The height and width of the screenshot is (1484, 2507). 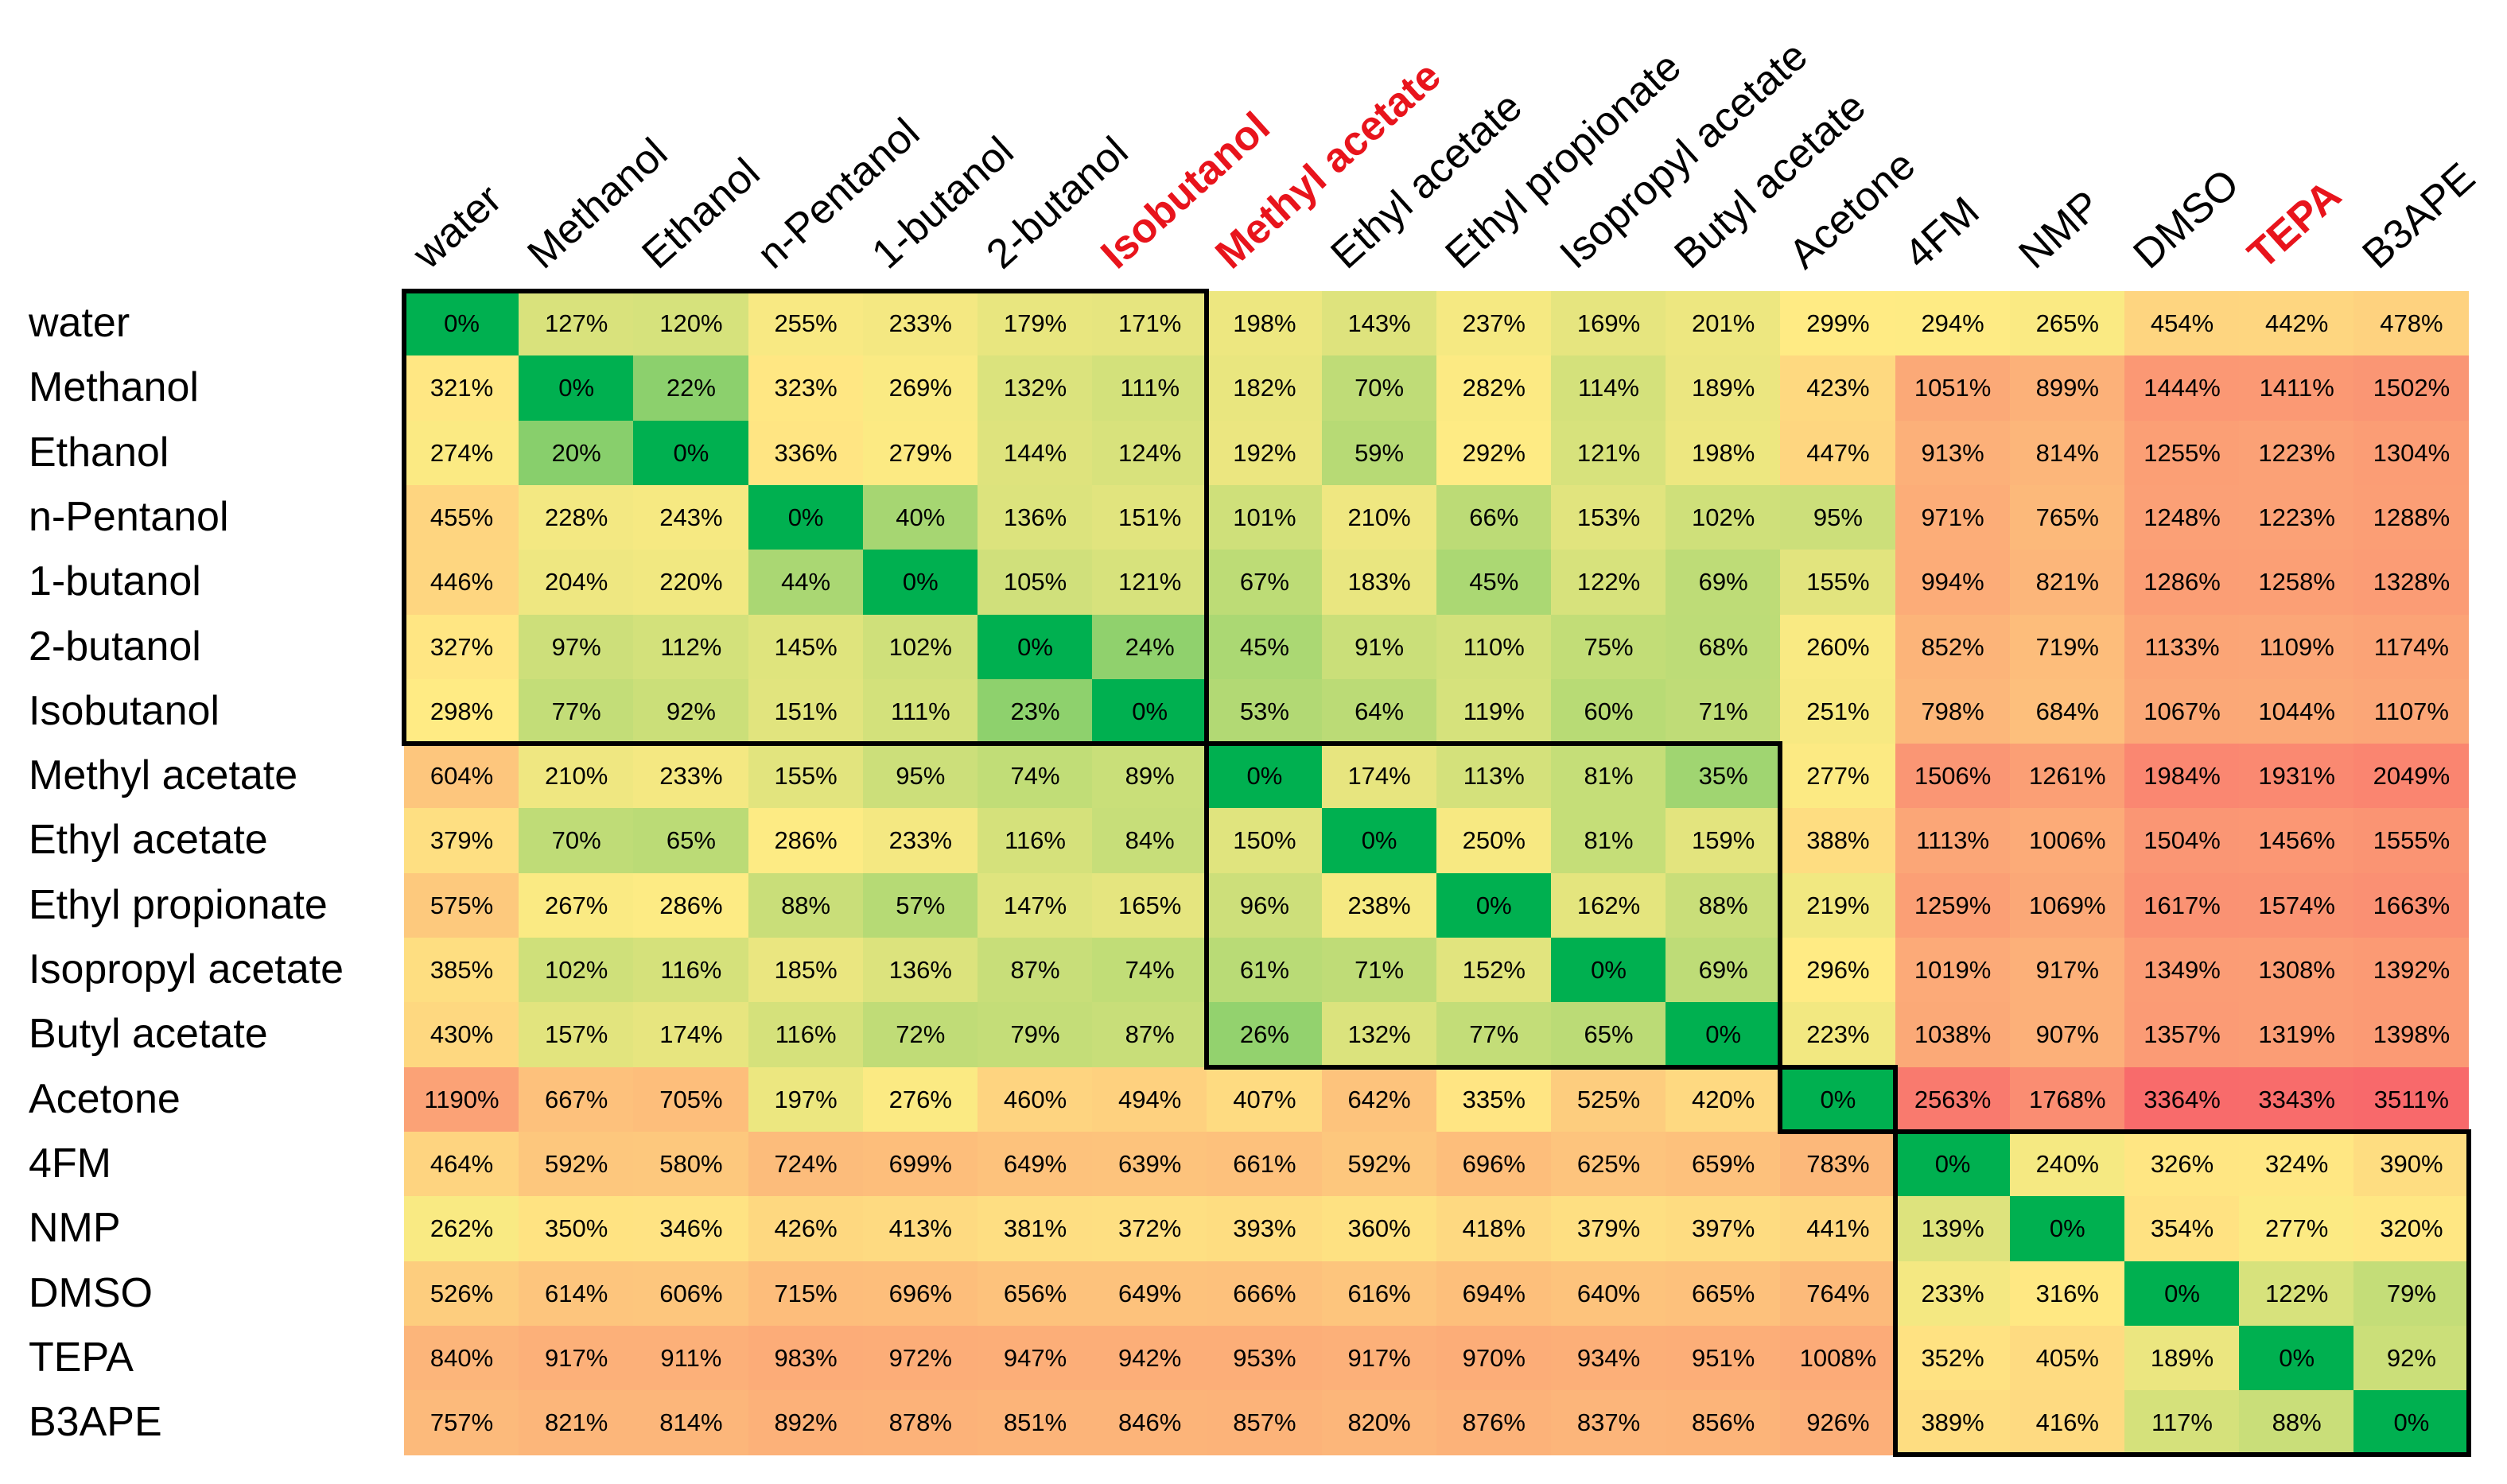 I want to click on heatmap-cell: 1019%, so click(x=1953, y=970).